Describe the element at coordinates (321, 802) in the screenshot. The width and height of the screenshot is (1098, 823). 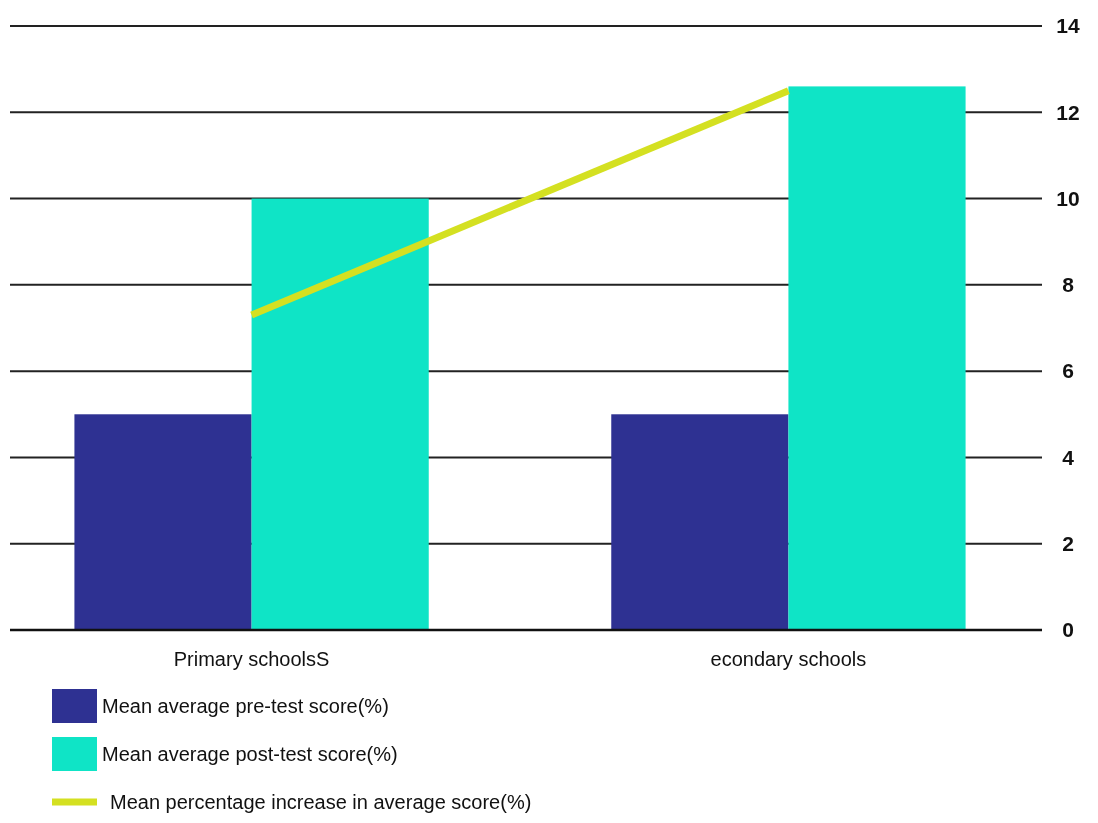
I see `legend-label: Mean percentage increase in average score(%)` at that location.